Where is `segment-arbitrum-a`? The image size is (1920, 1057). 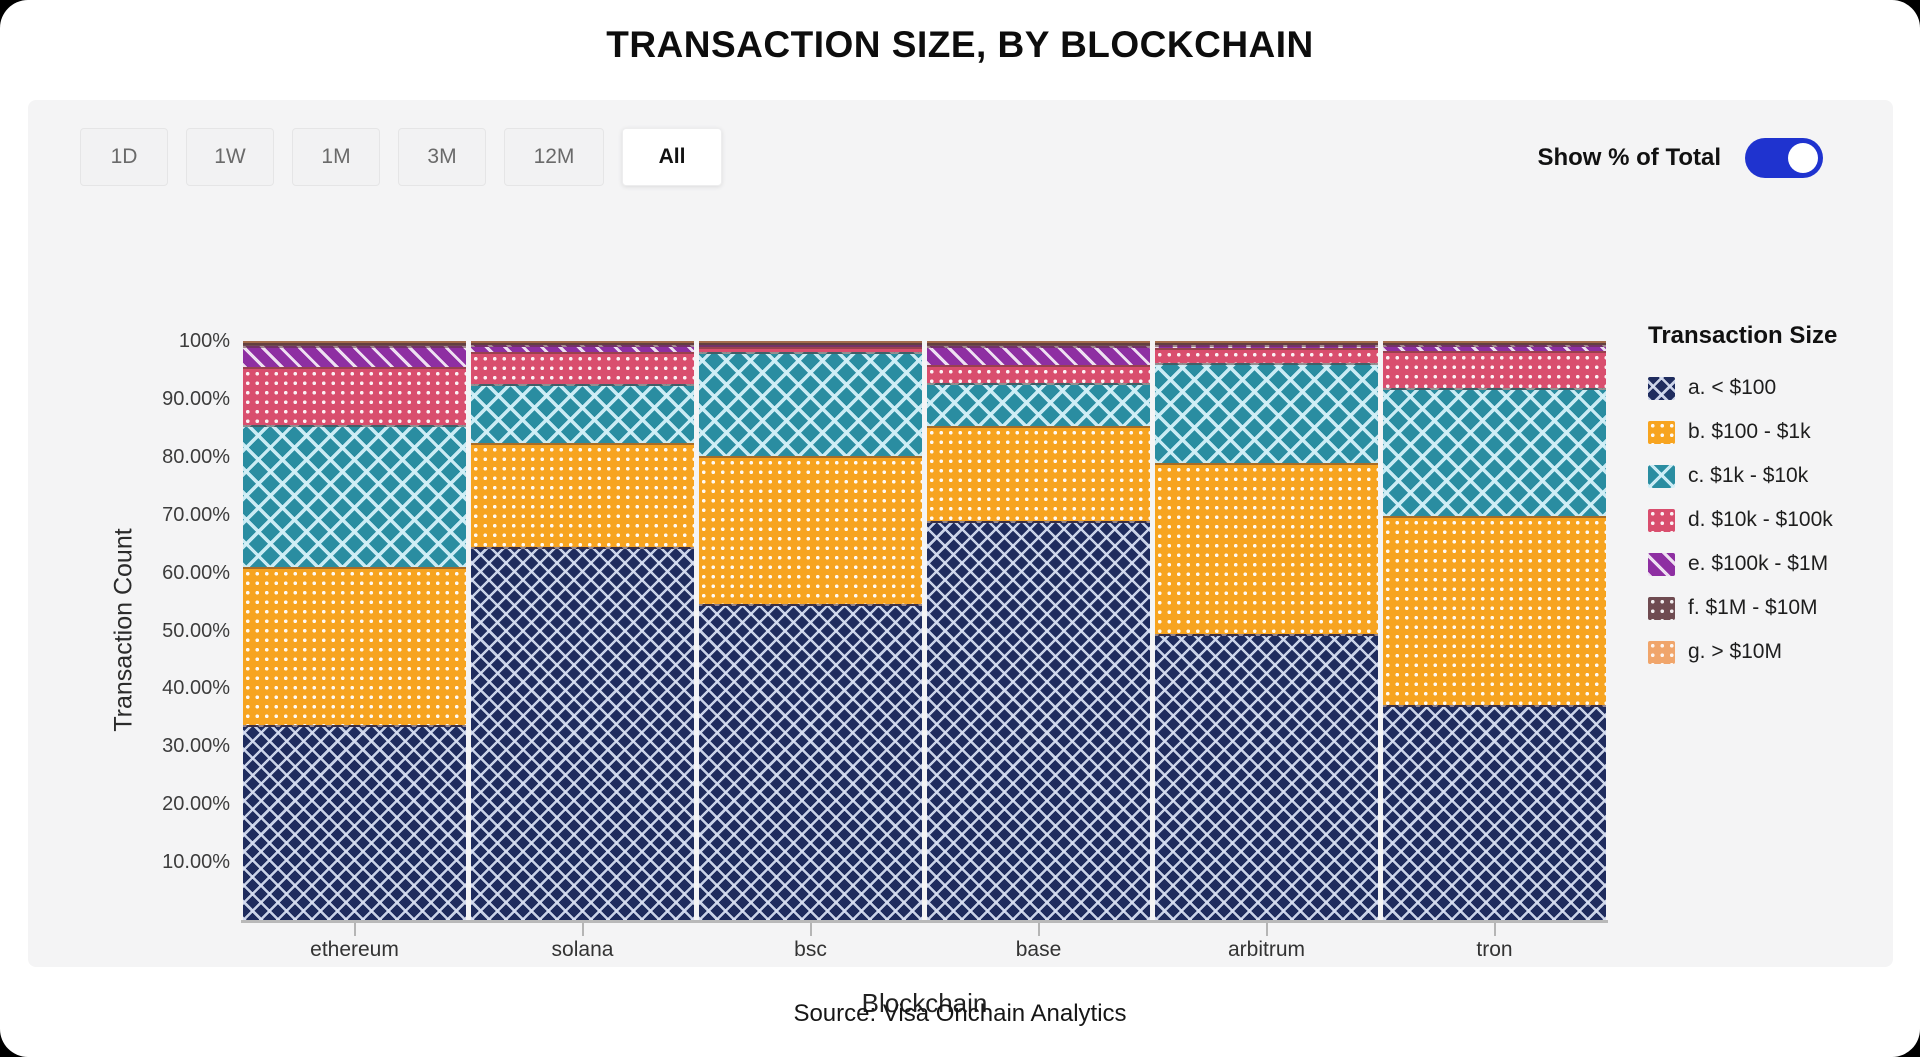 segment-arbitrum-a is located at coordinates (1266, 776).